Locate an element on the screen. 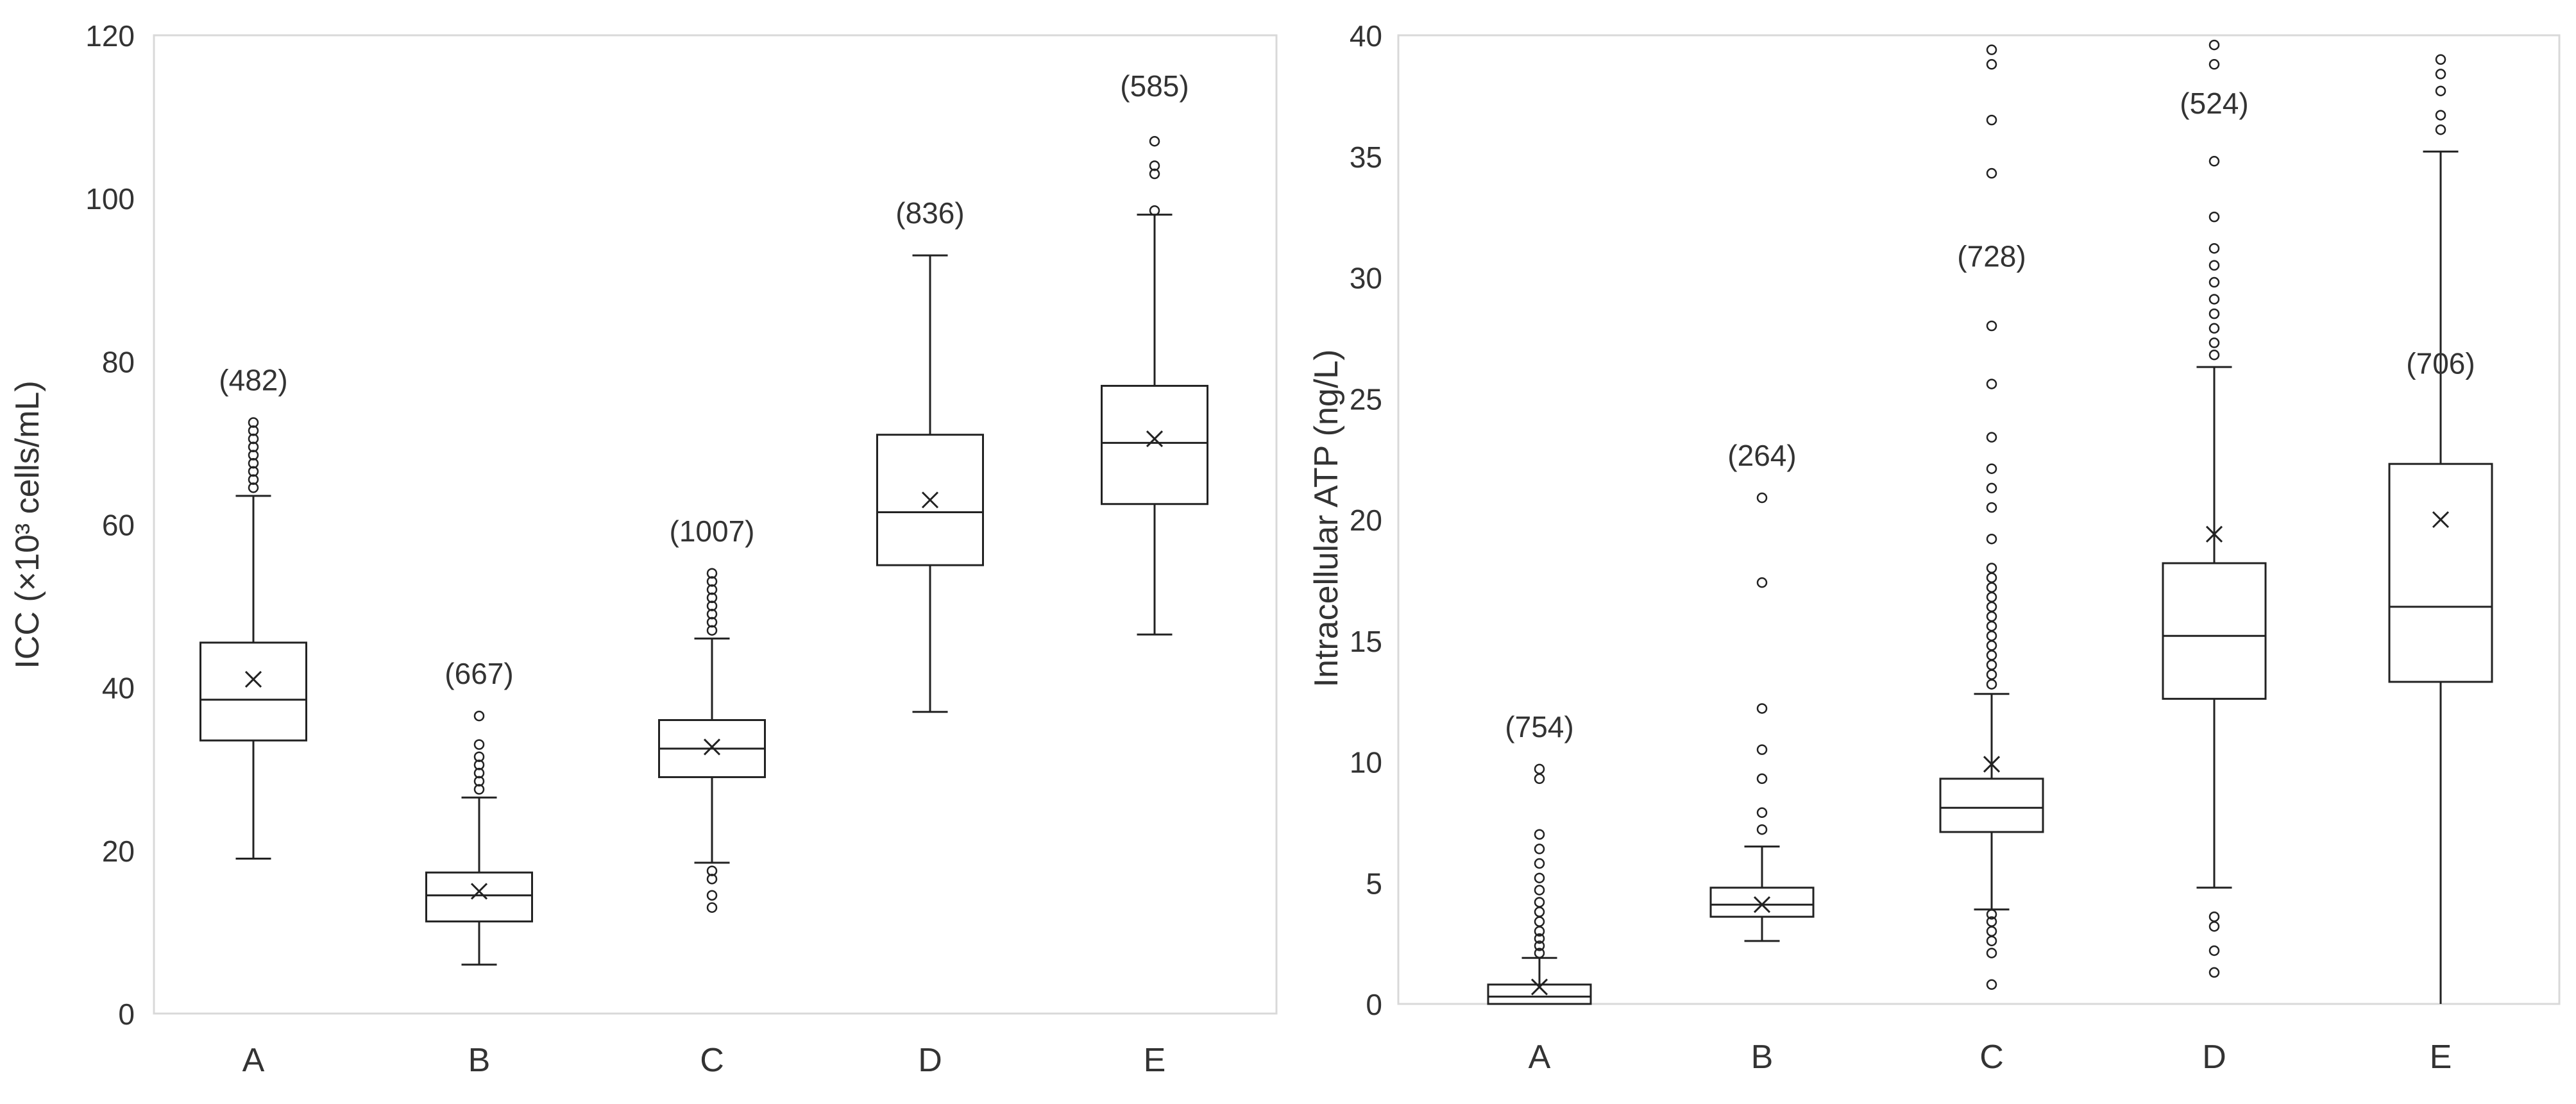 Image resolution: width=2576 pixels, height=1104 pixels. y-tick-label: 25 is located at coordinates (1366, 399).